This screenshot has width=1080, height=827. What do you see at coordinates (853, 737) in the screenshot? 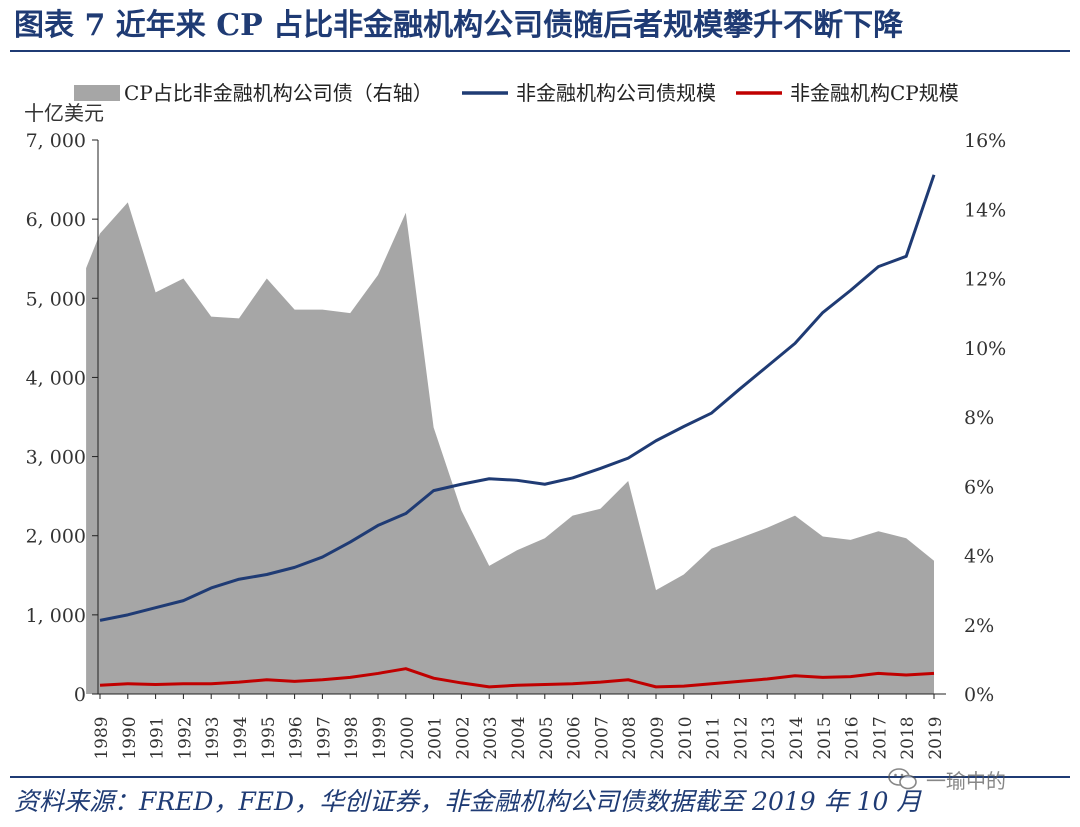
I see `x-tick-label: 2016` at bounding box center [853, 737].